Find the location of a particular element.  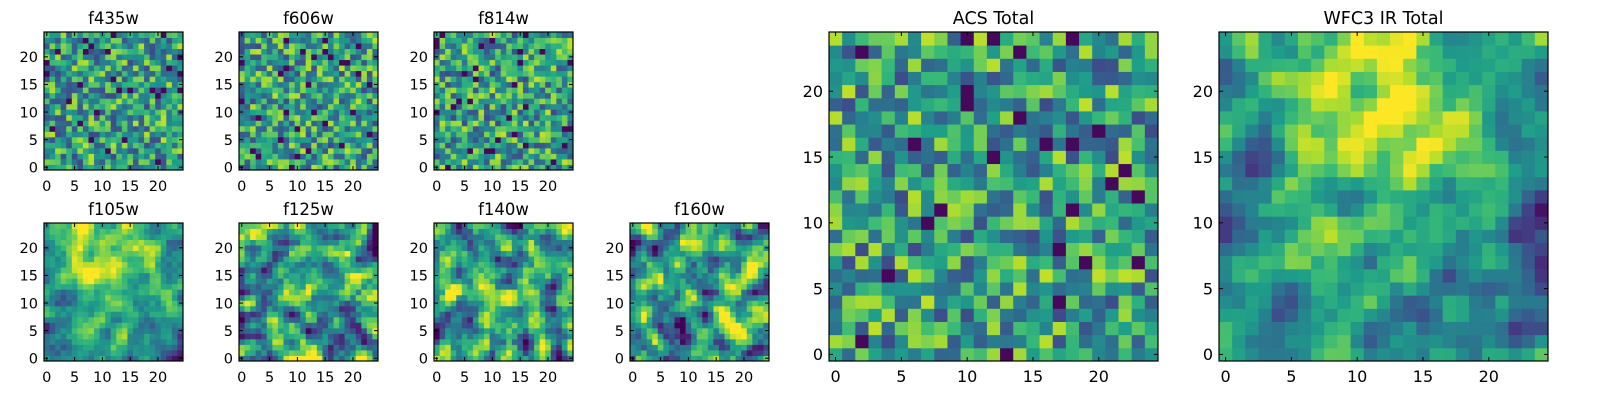

axes-frame is located at coordinates (308, 101).